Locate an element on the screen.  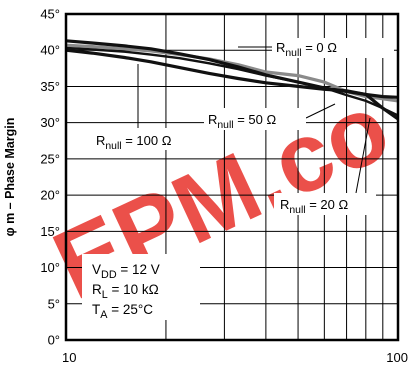
y-tick-label: 10° is located at coordinates (50, 267).